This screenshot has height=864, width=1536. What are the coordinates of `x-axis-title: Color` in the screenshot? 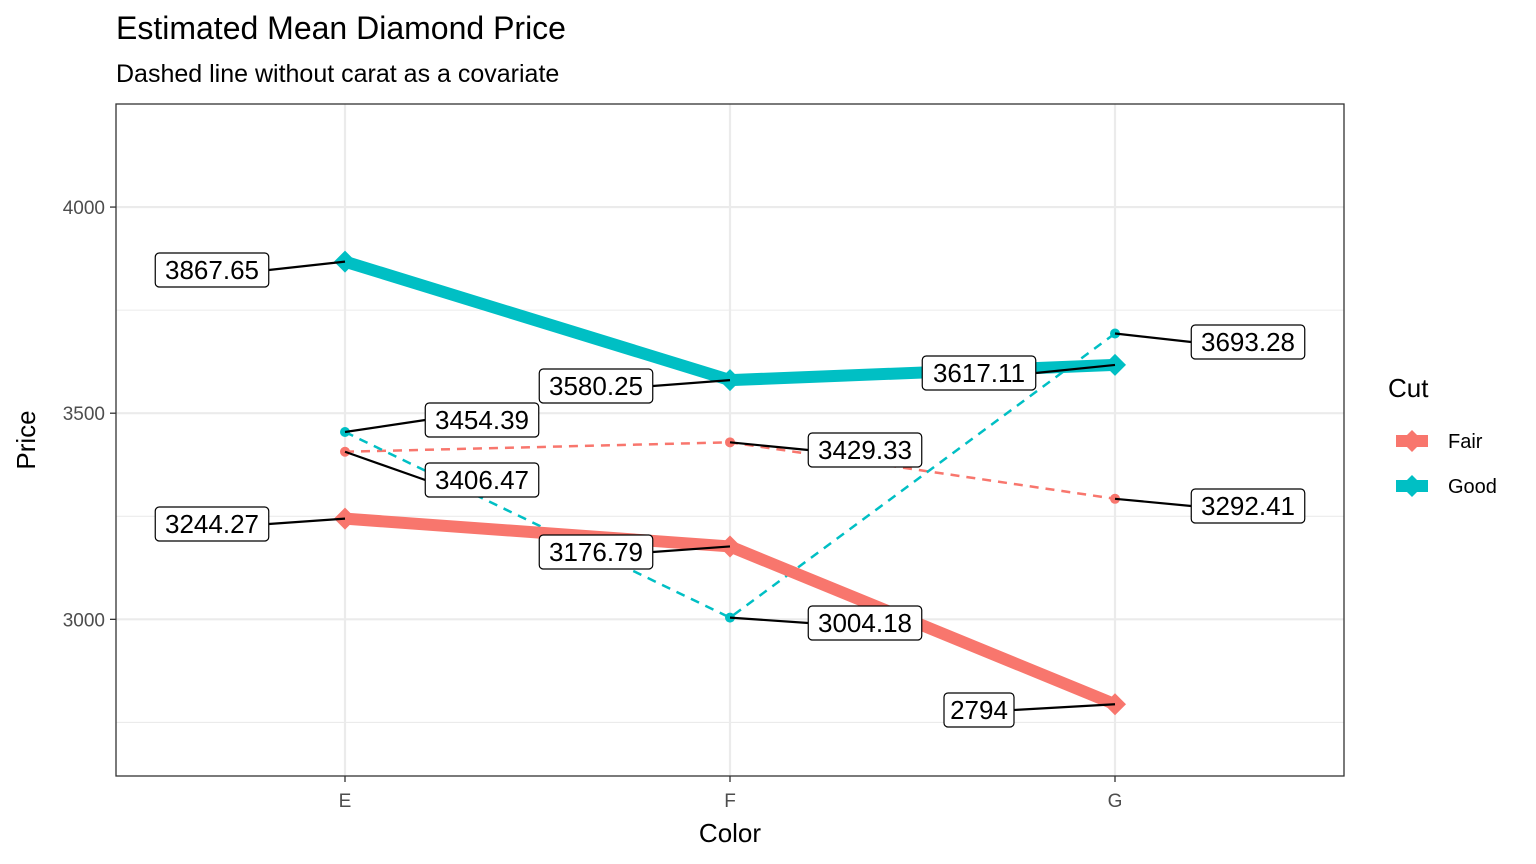 It's located at (730, 833).